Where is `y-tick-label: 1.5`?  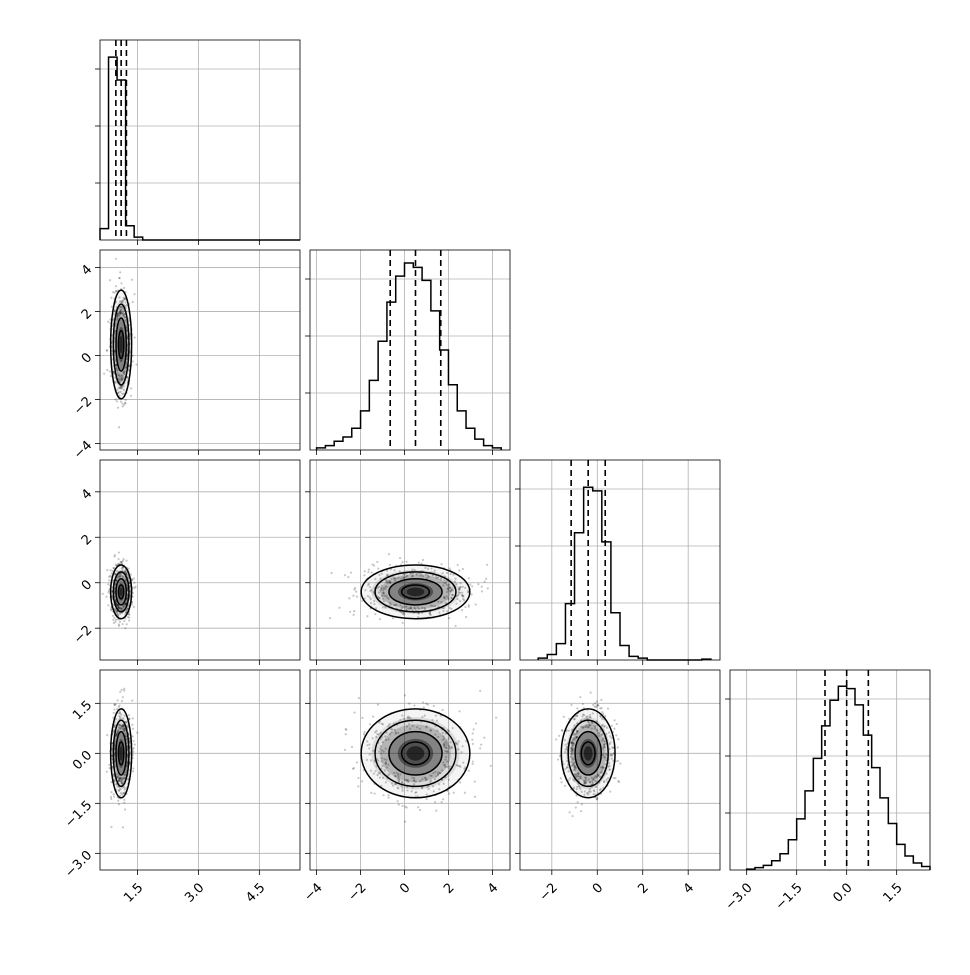
y-tick-label: 1.5 is located at coordinates (82, 710).